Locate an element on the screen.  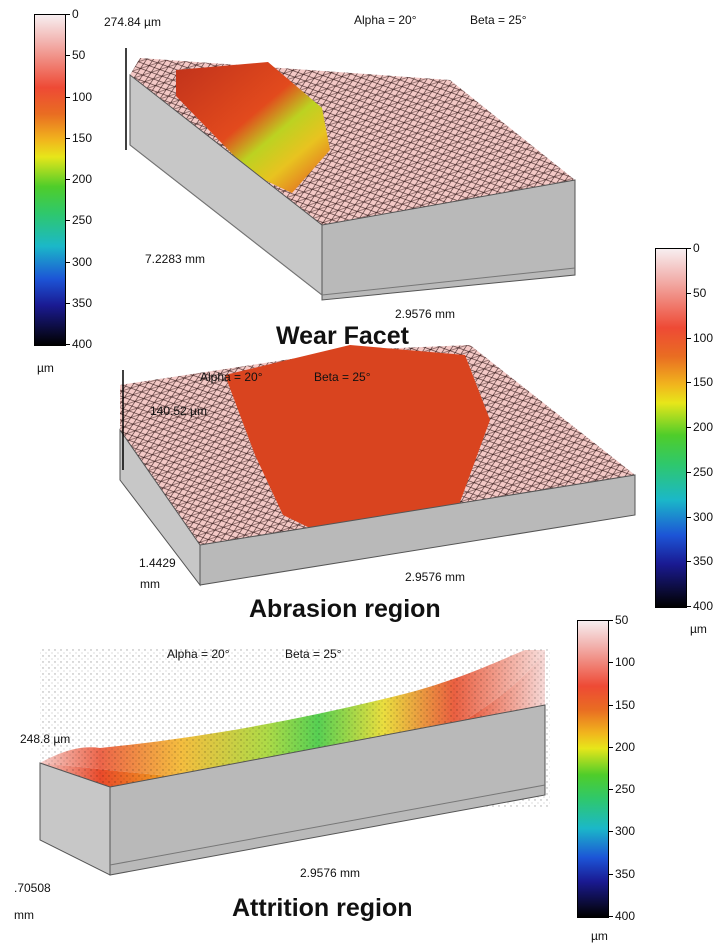
right-top-colorbar-unit: µm is located at coordinates (698, 629).